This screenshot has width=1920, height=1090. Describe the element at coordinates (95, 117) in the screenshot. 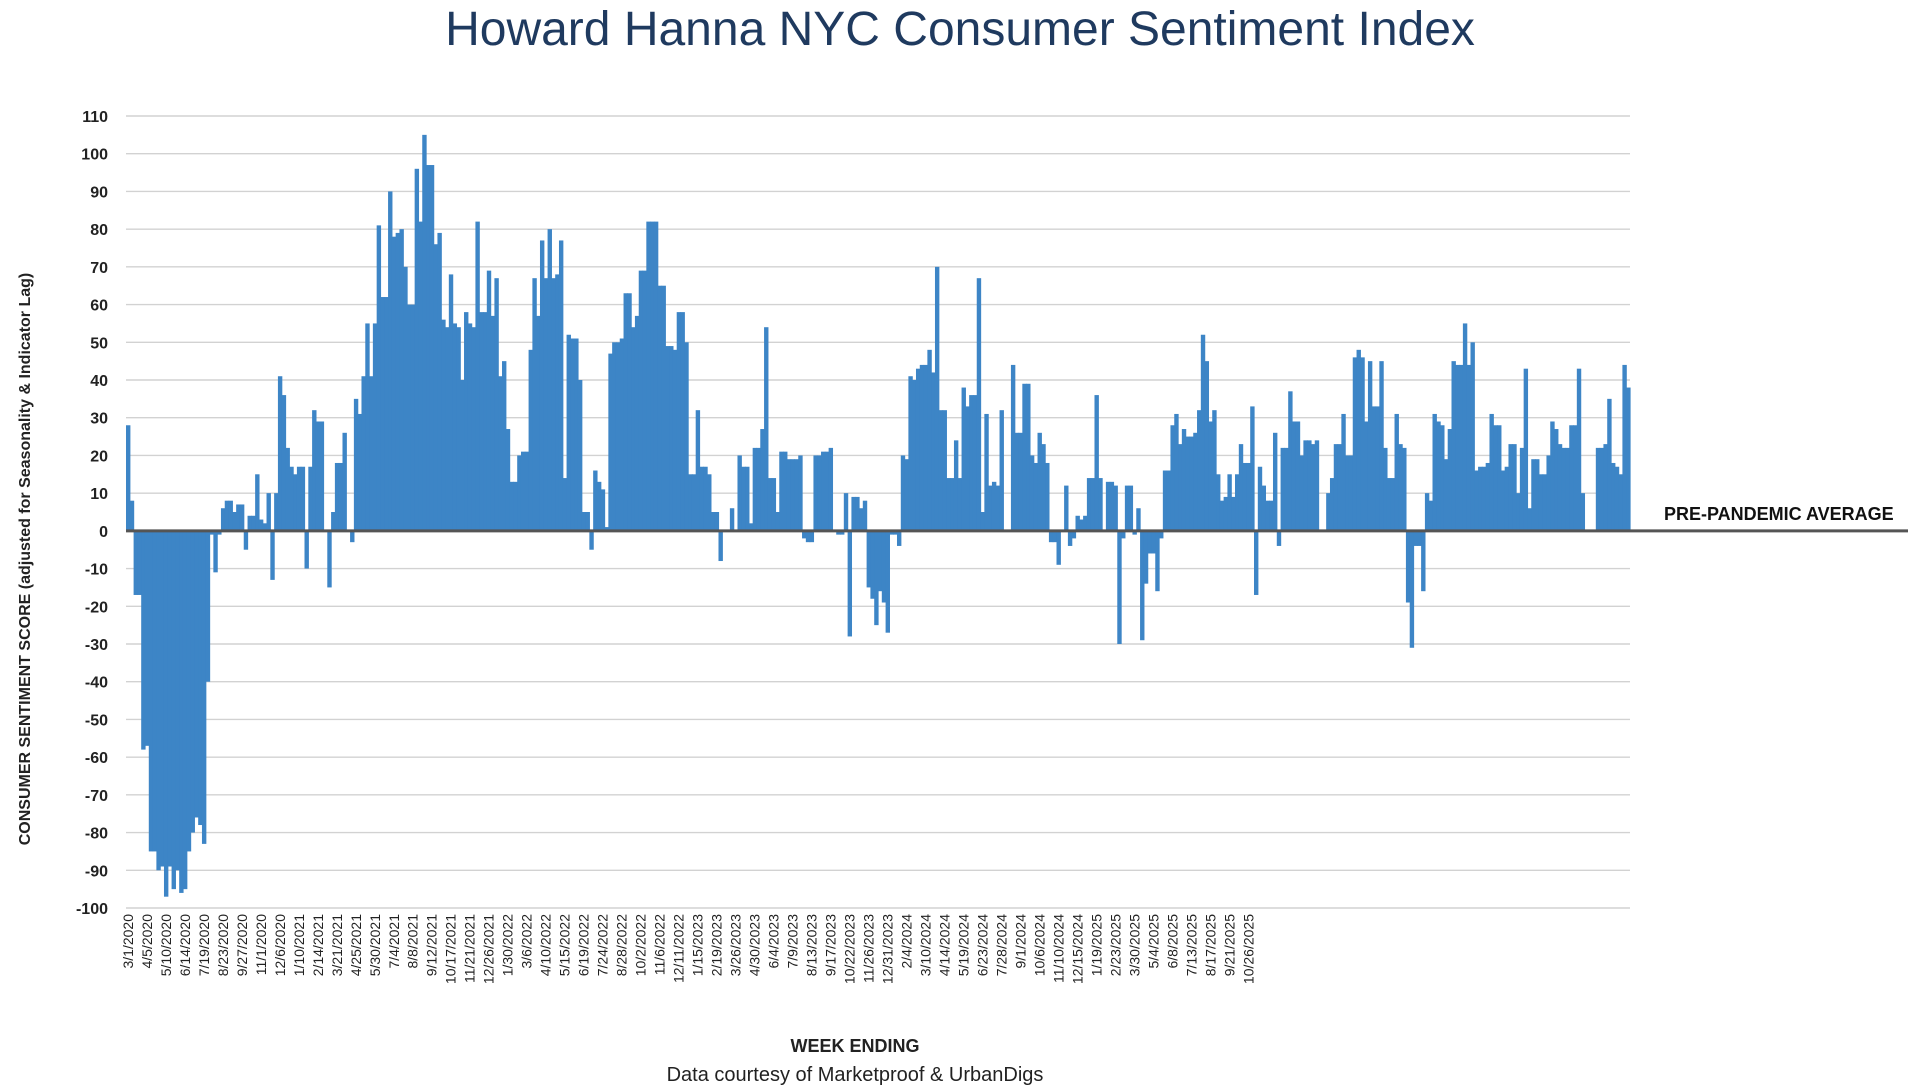

I see `y-tick-label: 110` at that location.